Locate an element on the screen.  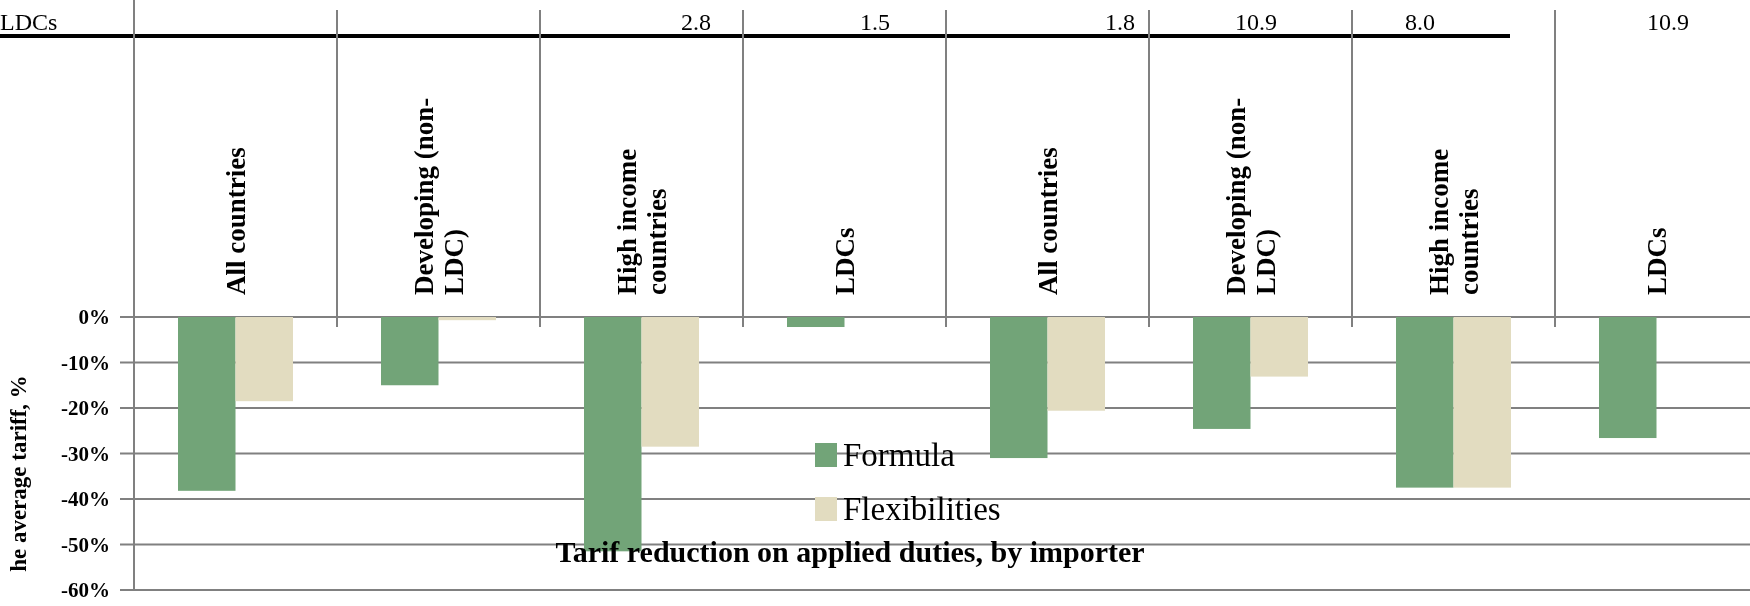
y-tick-label: -10% is located at coordinates (85, 362).